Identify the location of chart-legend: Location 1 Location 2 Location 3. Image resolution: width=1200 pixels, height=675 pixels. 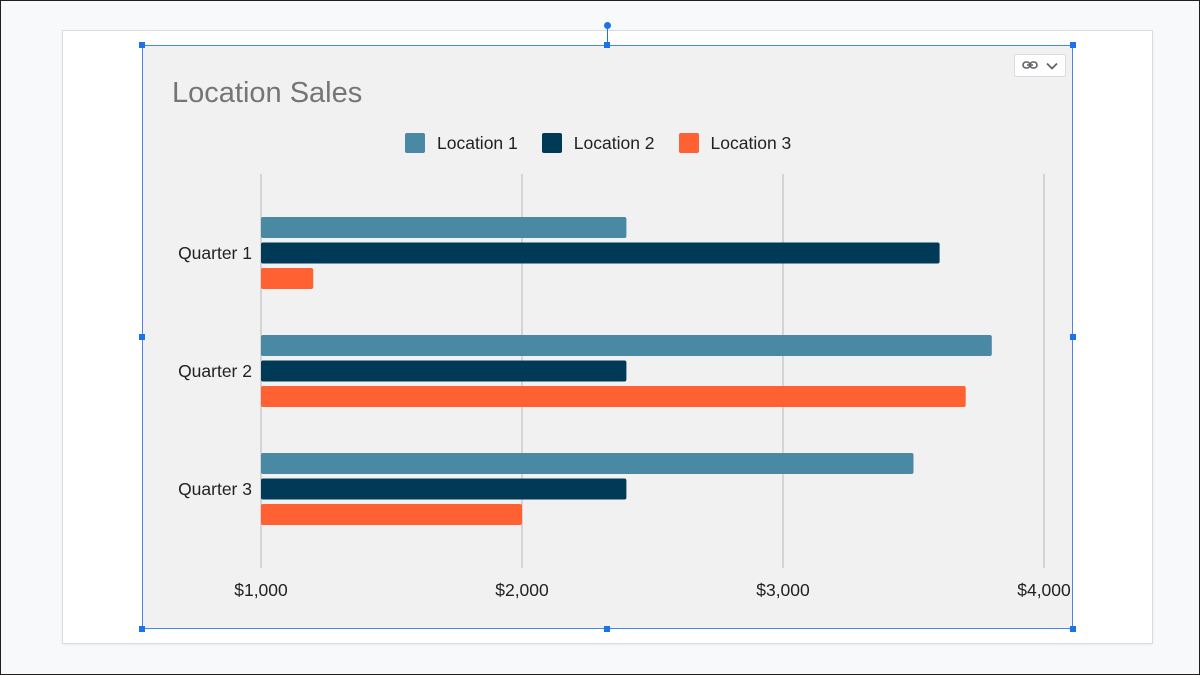
(610, 143).